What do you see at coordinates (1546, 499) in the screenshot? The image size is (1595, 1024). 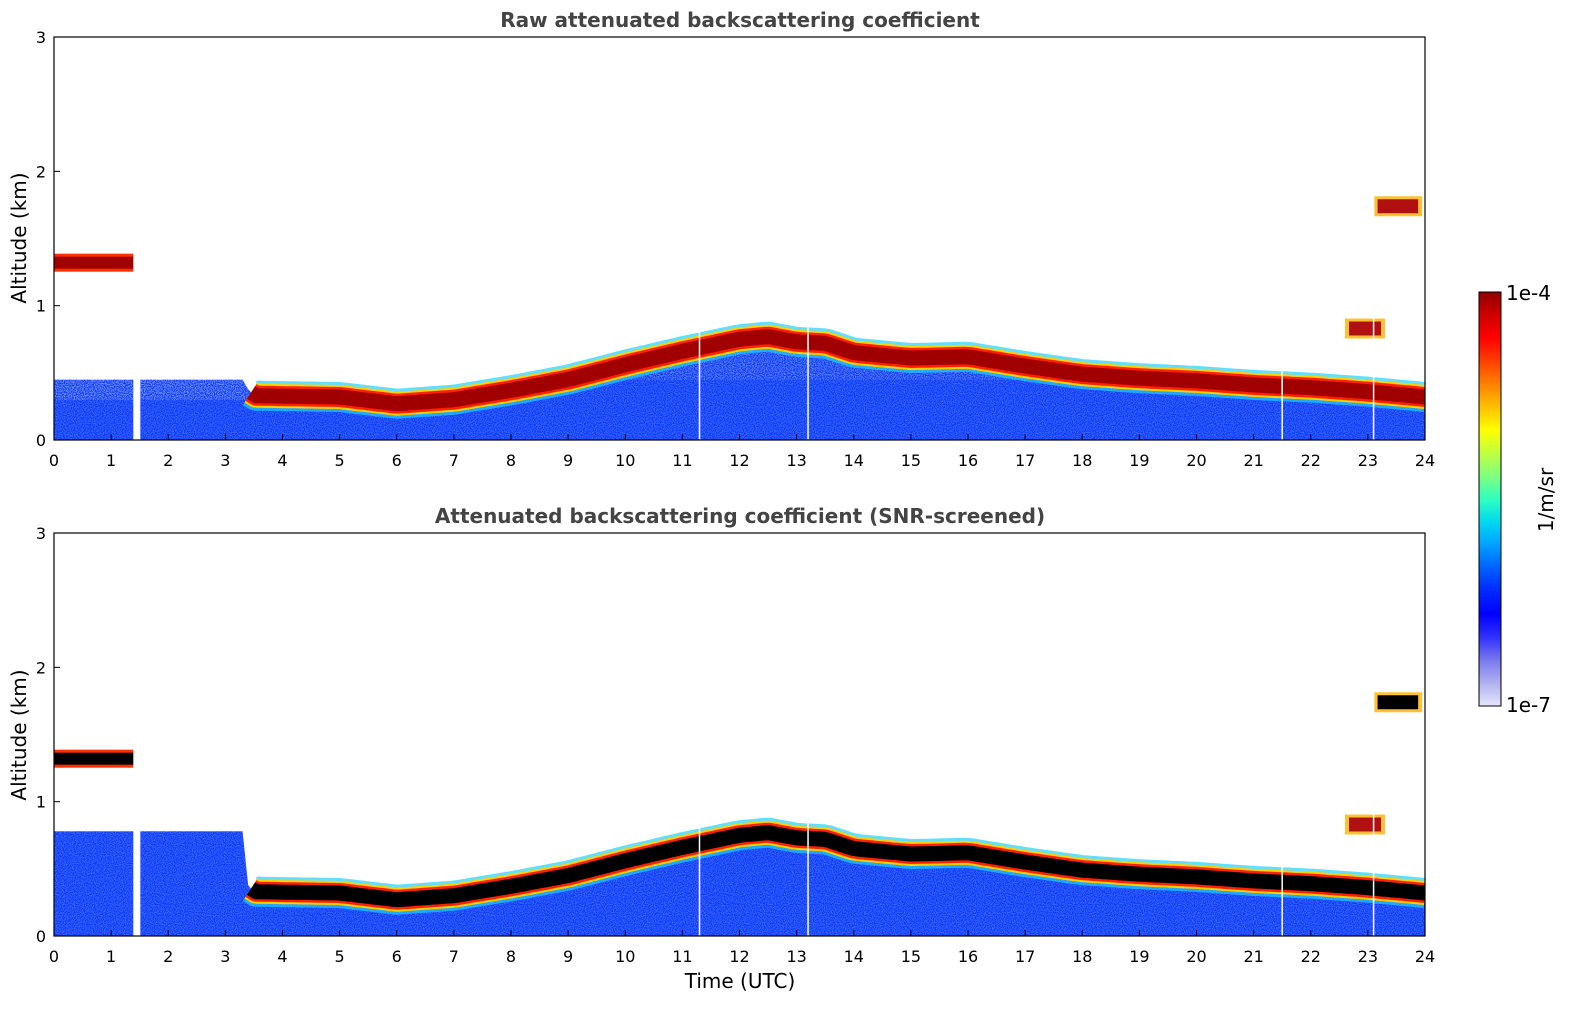 I see `colorbar-unit-label: 1/m/sr` at bounding box center [1546, 499].